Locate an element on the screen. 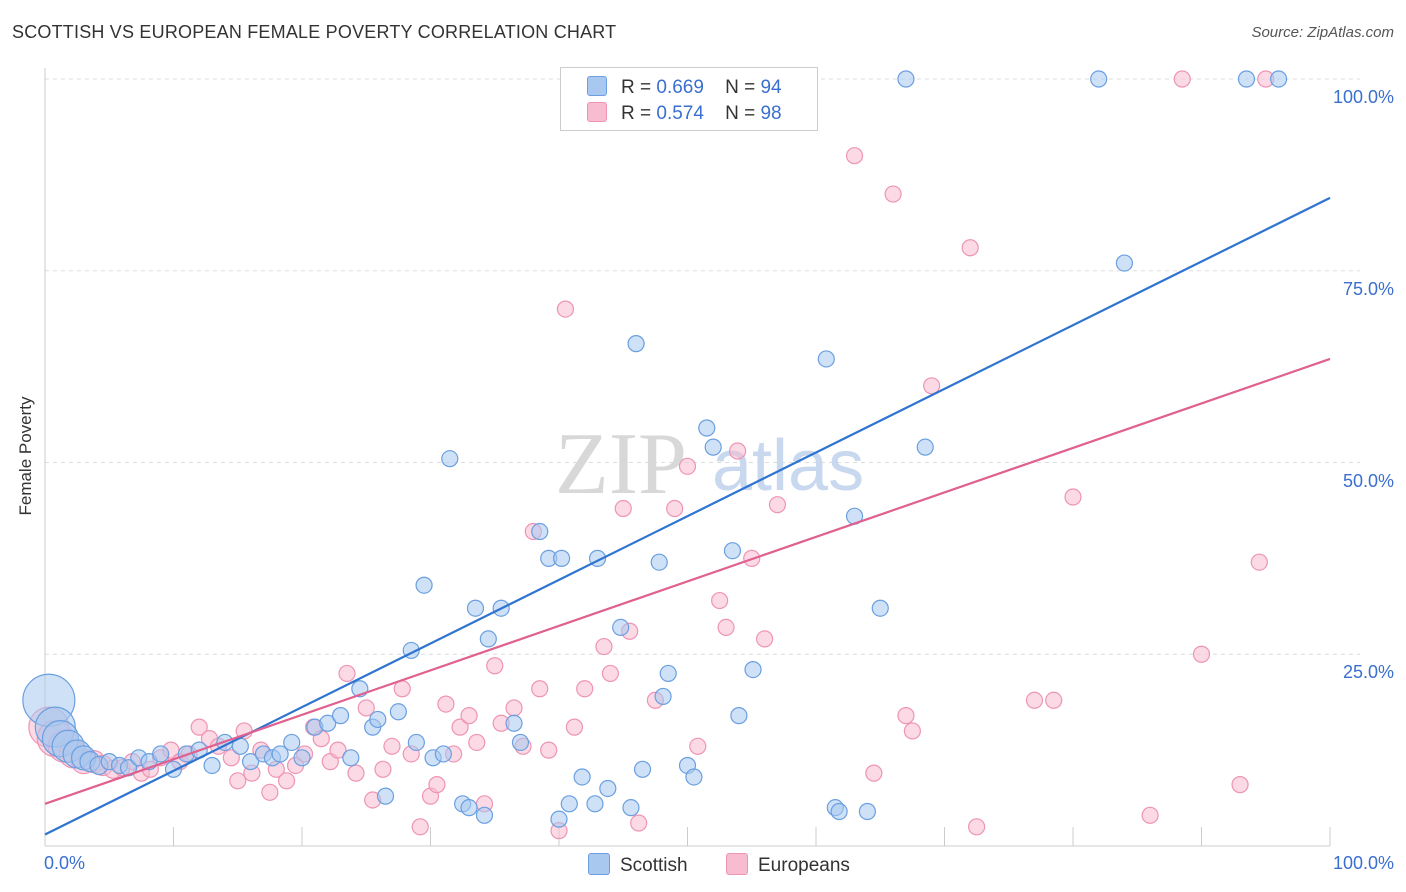 Image resolution: width=1406 pixels, height=892 pixels. x-tick-max: 100.0% is located at coordinates (1363, 863).